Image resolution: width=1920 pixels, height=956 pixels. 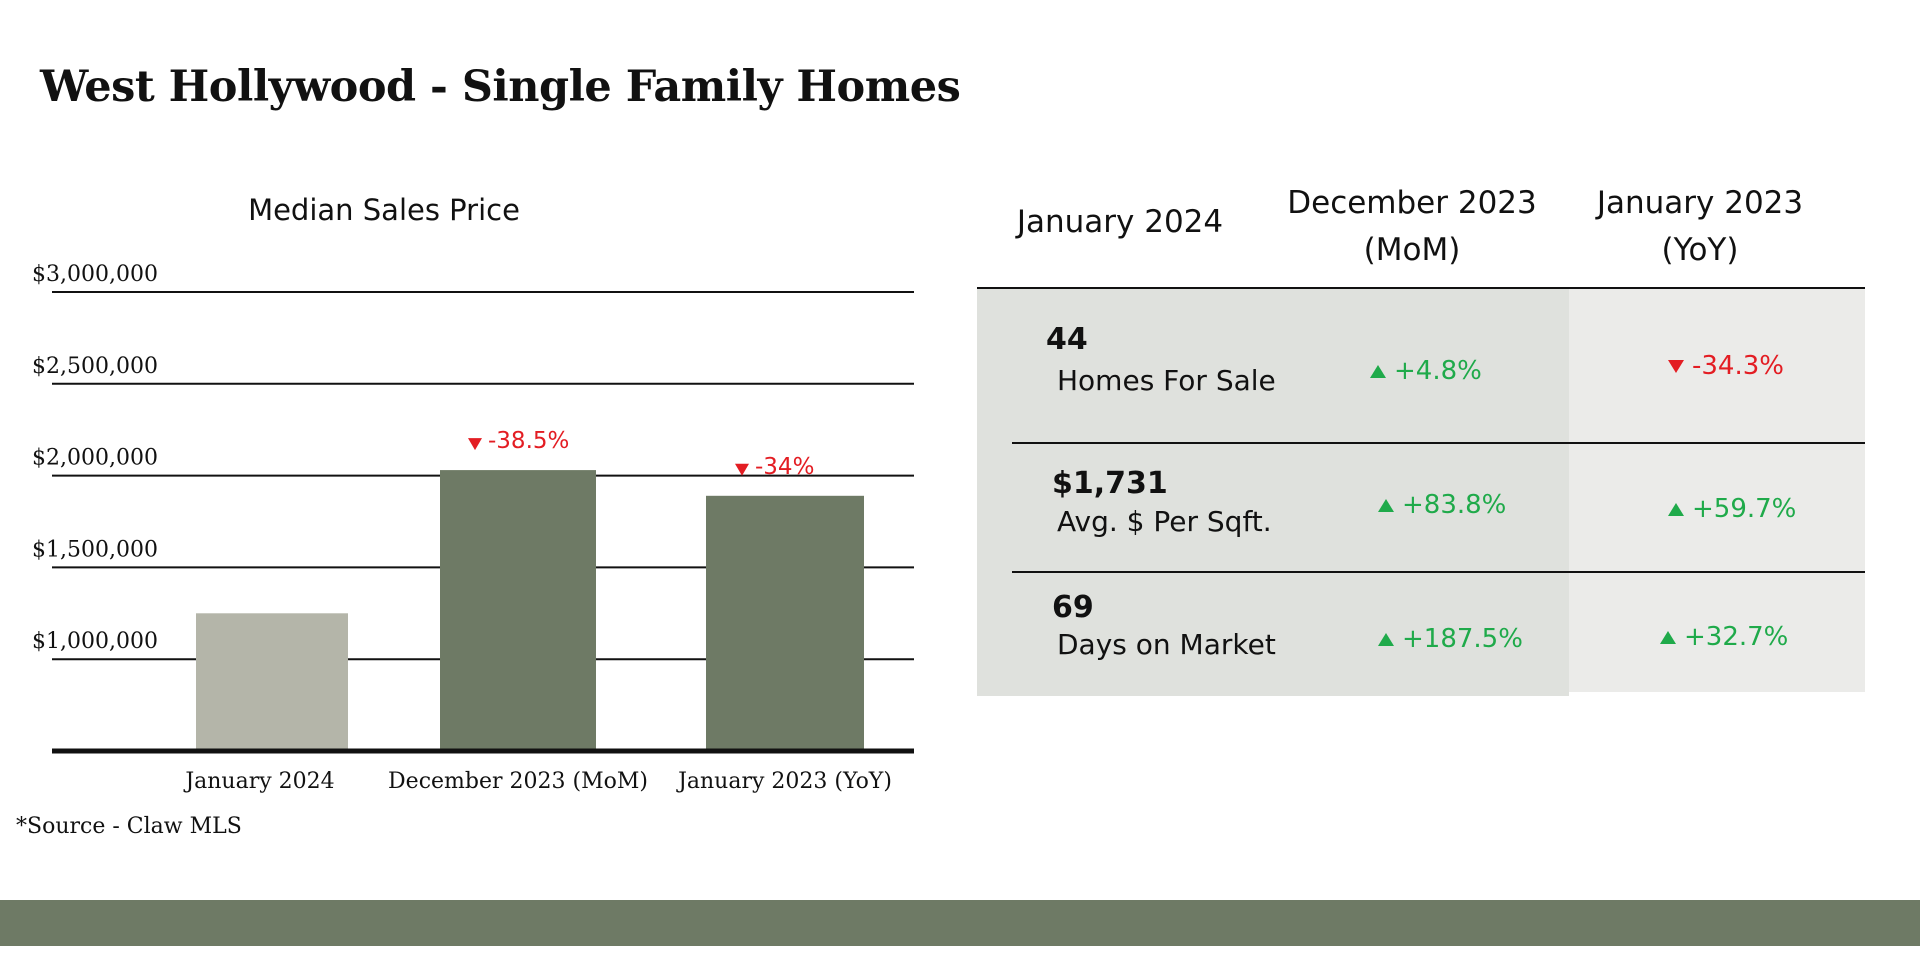 I want to click on y-tick-label: $2,500,000, so click(x=95, y=366).